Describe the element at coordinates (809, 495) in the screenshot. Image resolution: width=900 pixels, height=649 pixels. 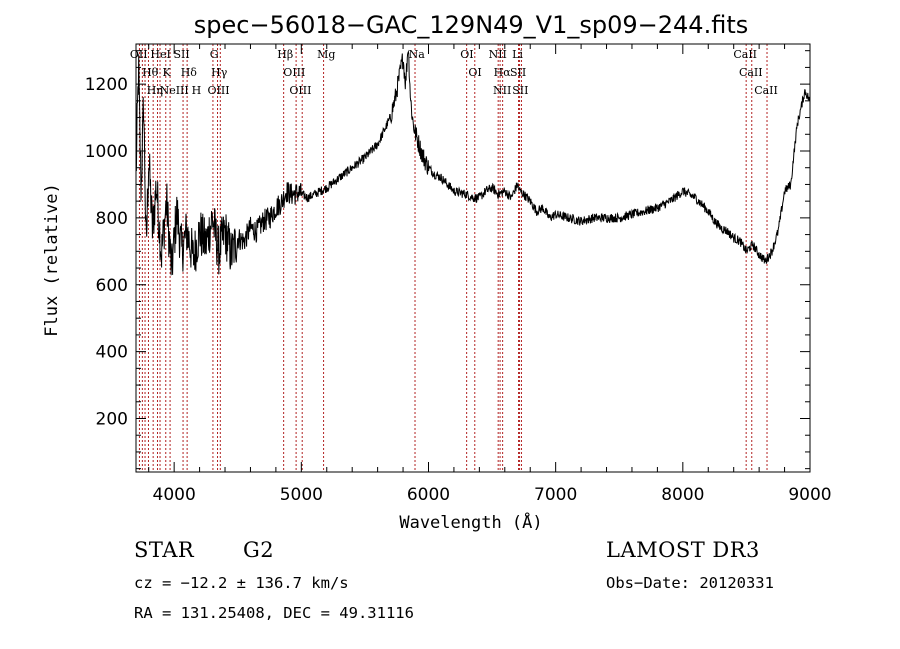
I see `x-tick-label: 9000` at that location.